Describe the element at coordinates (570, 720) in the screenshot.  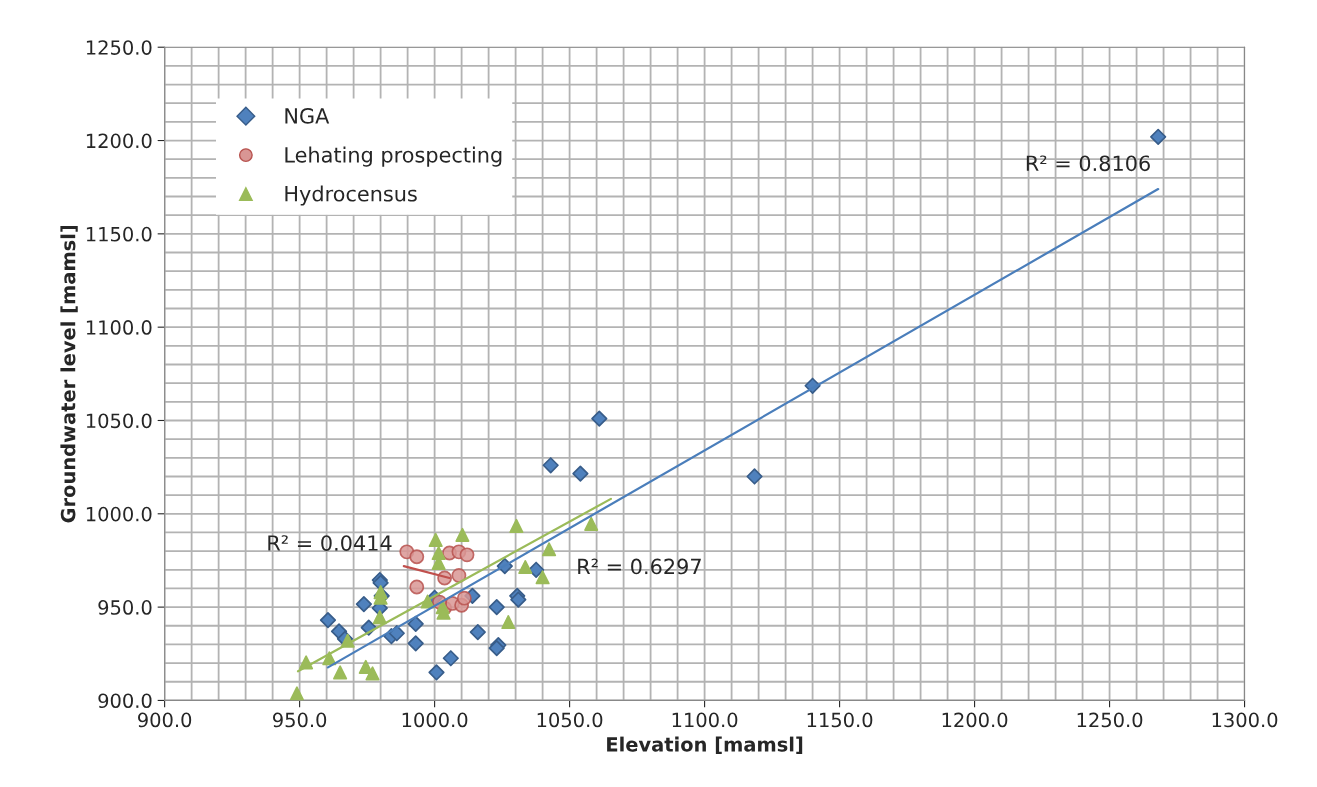
I see `x-tick-label: 1050.0` at that location.